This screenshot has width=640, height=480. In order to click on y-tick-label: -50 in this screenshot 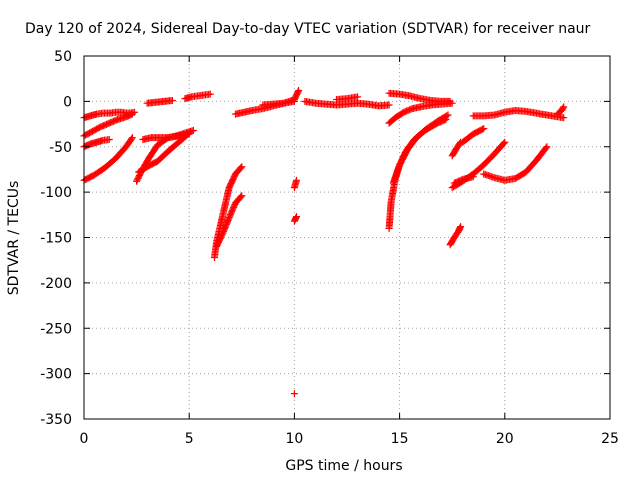, I will do `click(60, 148)`.